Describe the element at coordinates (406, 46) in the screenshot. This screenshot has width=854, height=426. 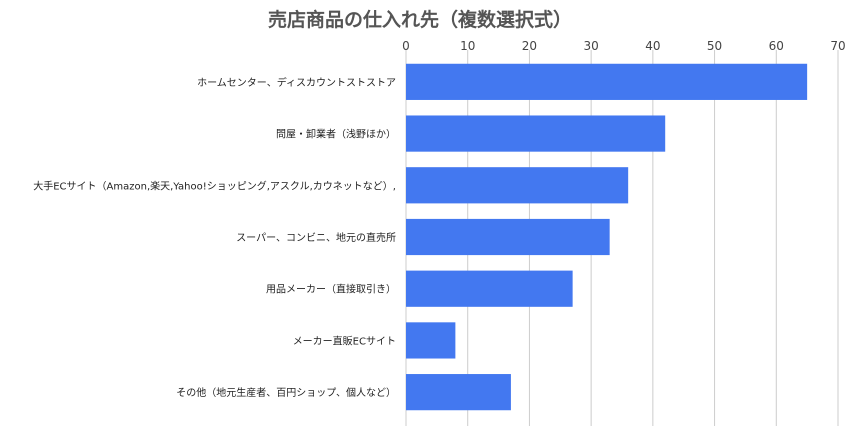
I see `x-tick-label-0: 0` at that location.